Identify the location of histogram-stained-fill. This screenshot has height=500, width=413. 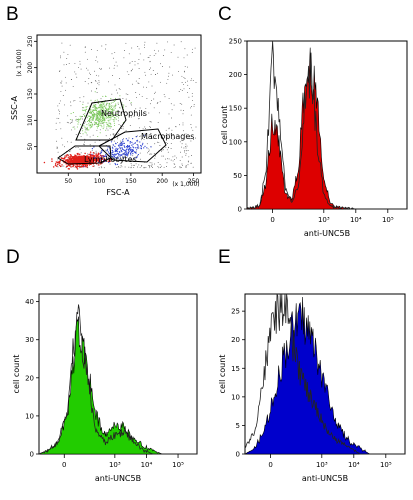
(324, 375).